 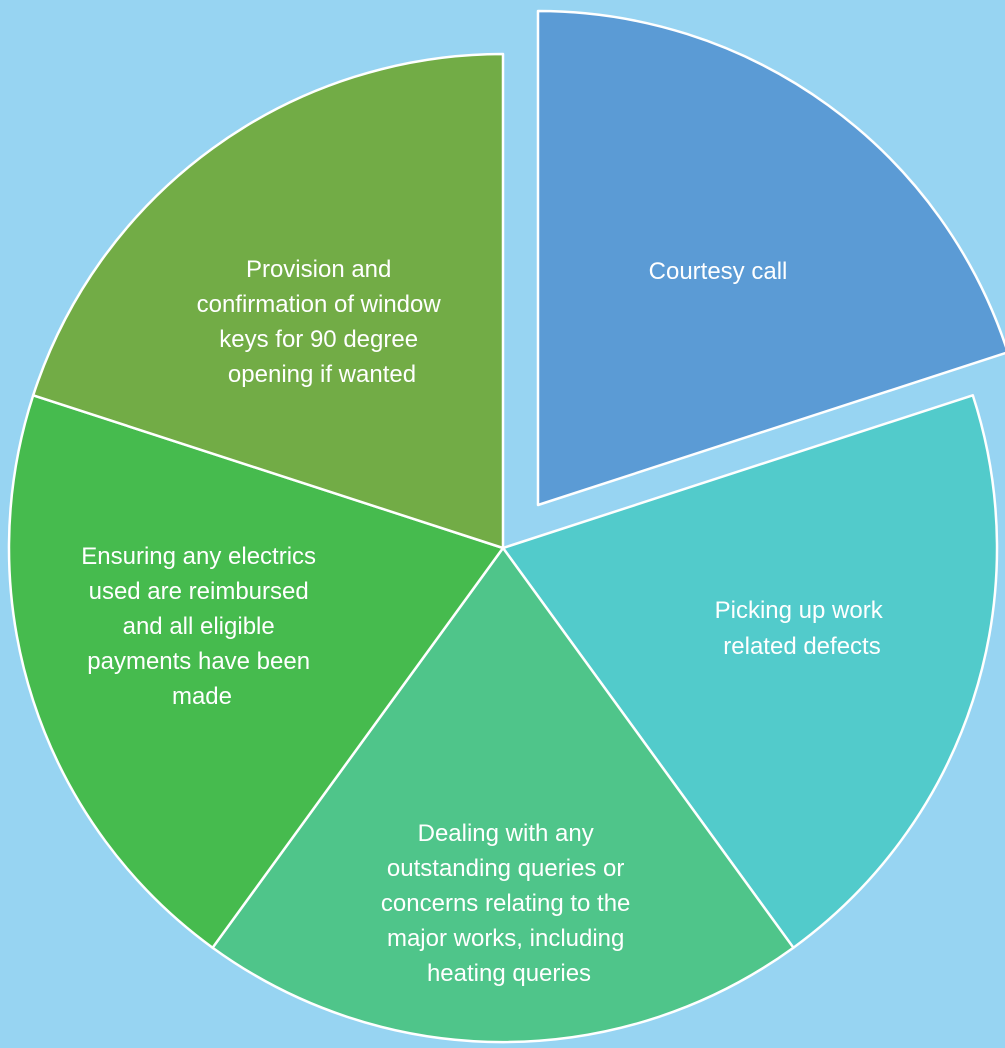 I want to click on label-line: heating queries, so click(x=509, y=973).